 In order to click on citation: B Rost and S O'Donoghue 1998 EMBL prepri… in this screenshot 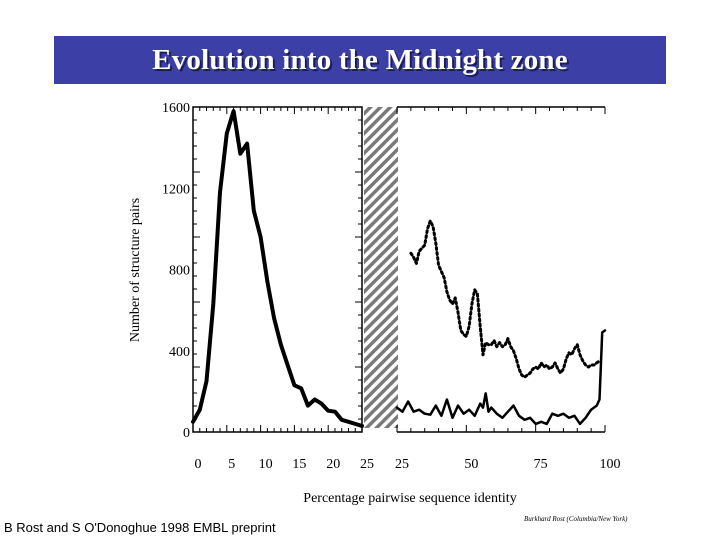, I will do `click(140, 527)`.